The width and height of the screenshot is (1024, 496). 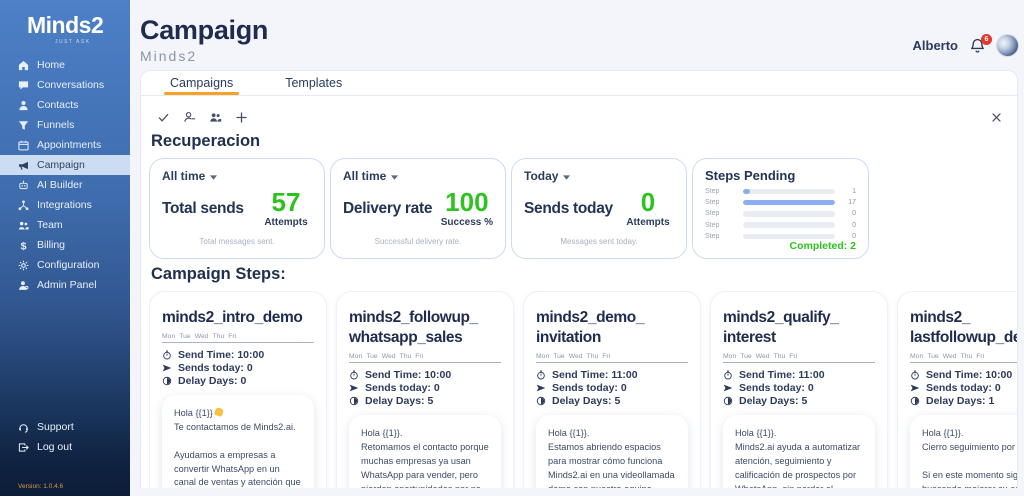 What do you see at coordinates (65, 125) in the screenshot?
I see `sidebar-item-funnels: Funnels` at bounding box center [65, 125].